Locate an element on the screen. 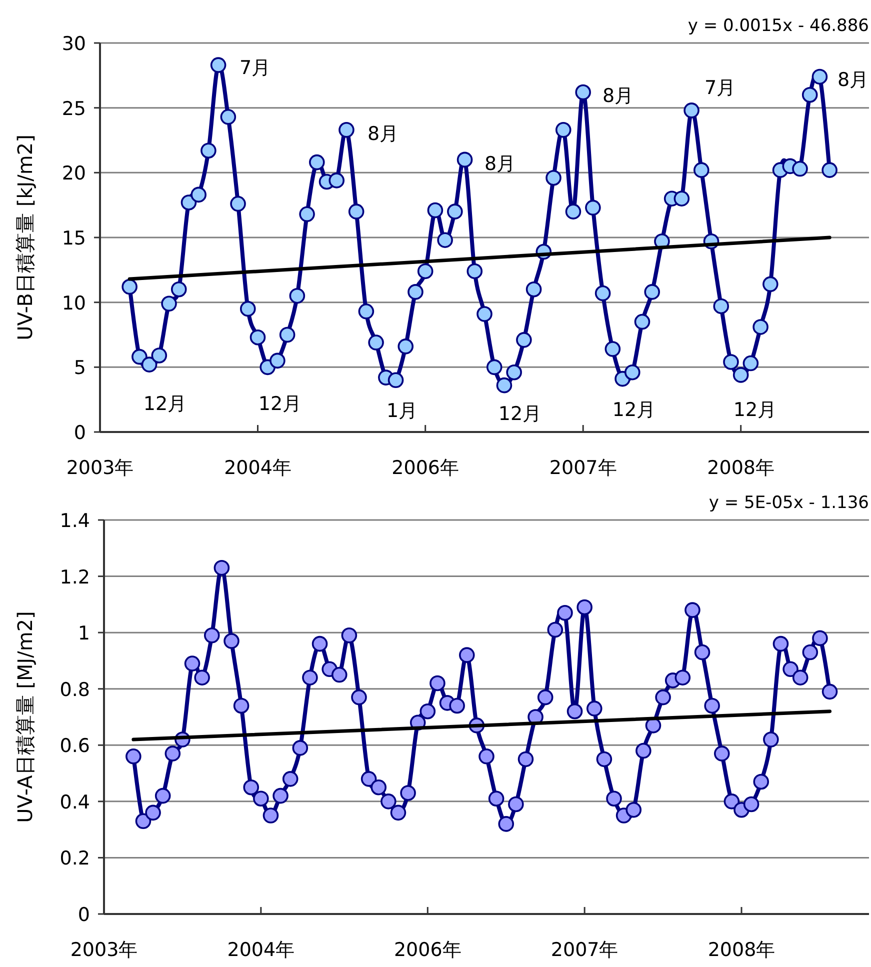 This screenshot has height=967, width=871. text: y = 0.0015x - 46.886 is located at coordinates (778, 26).